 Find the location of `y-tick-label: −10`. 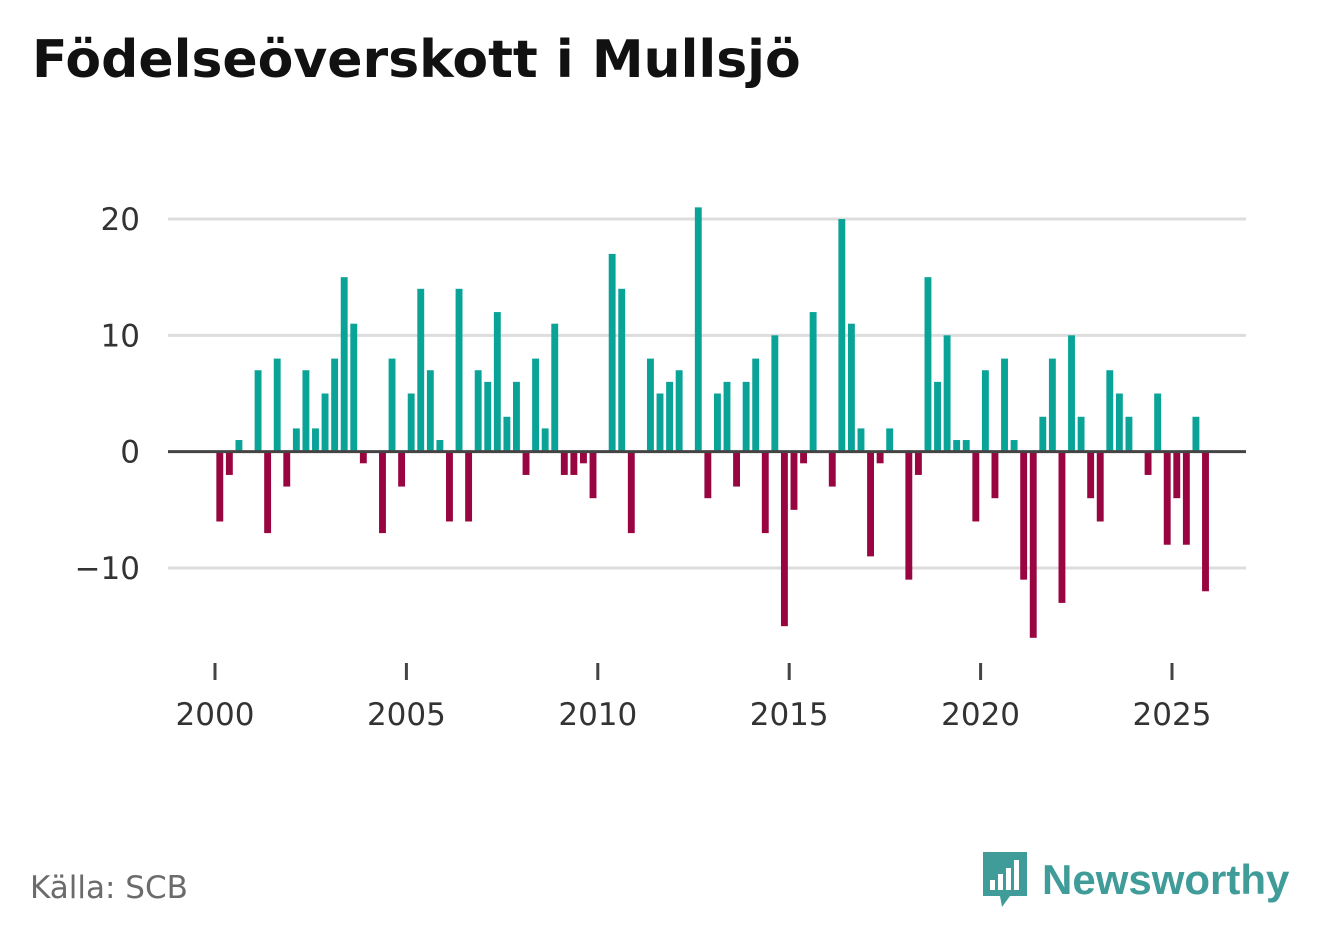

y-tick-label: −10 is located at coordinates (107, 569).